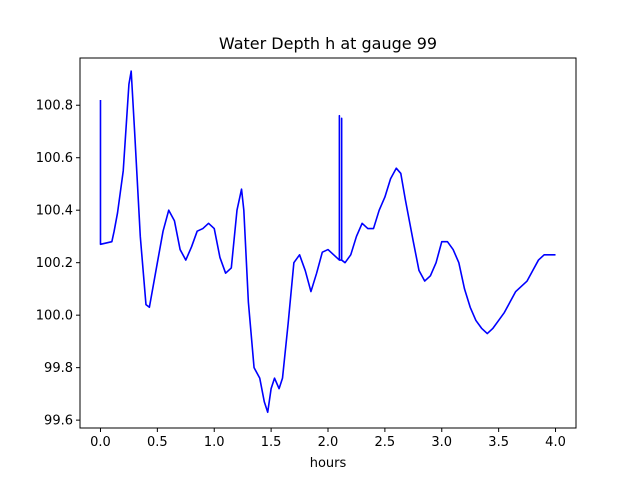 This screenshot has width=640, height=480. Describe the element at coordinates (328, 463) in the screenshot. I see `x-axis-label: hours` at that location.